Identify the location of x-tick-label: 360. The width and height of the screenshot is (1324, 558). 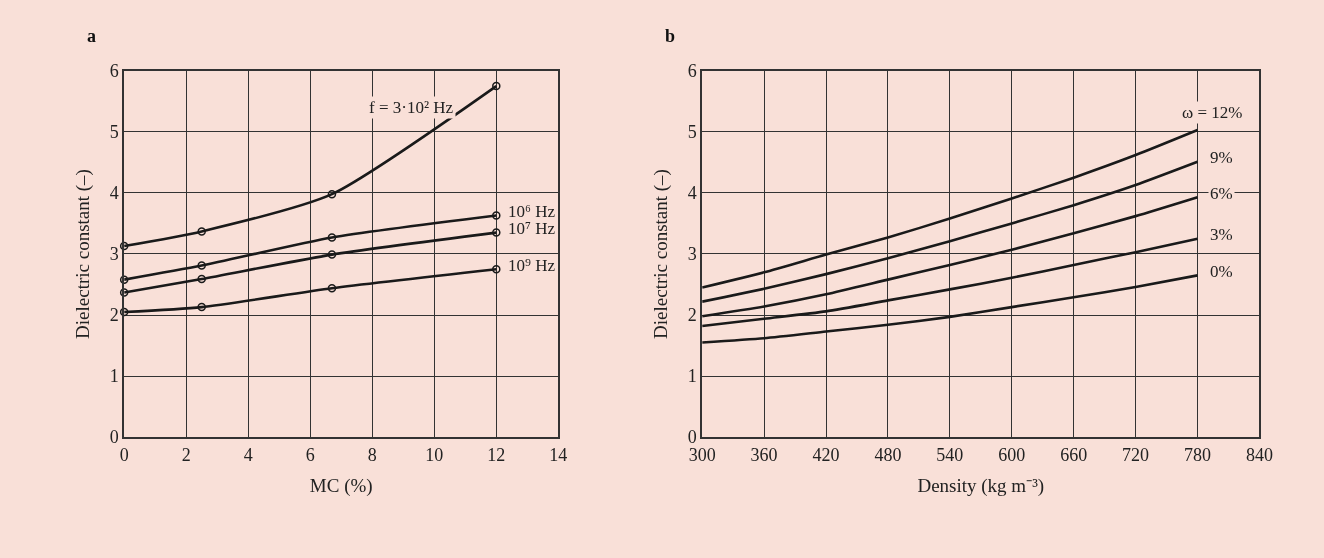
(764, 454).